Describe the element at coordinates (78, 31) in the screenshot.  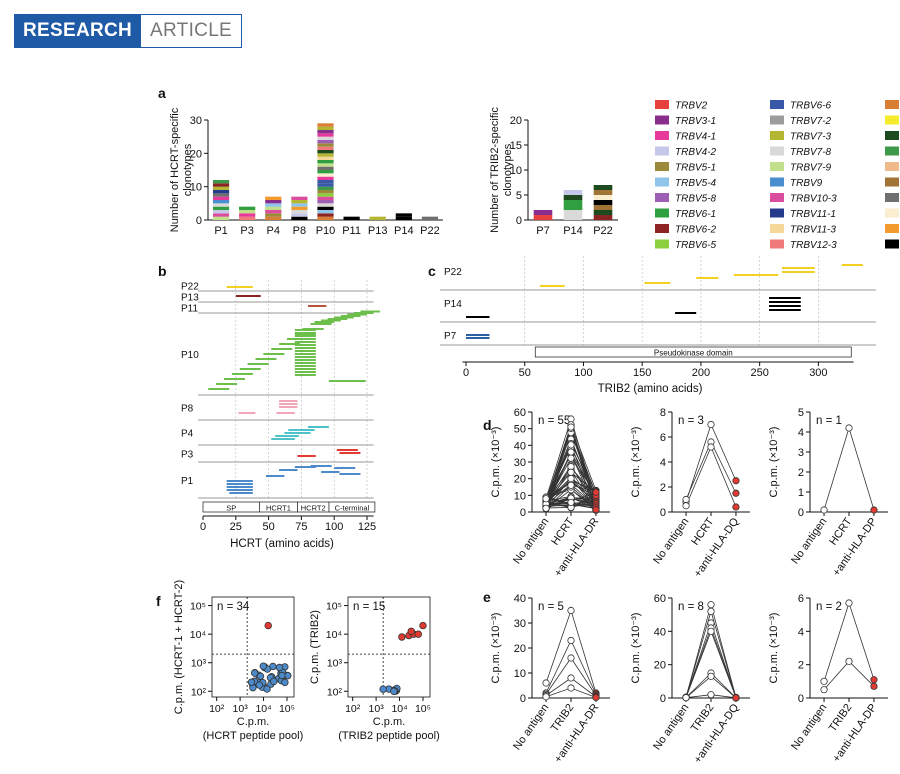
I see `research-label: RESEARCH` at that location.